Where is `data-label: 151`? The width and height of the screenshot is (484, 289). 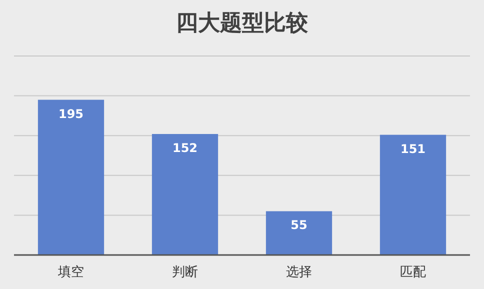 data-label: 151 is located at coordinates (413, 149).